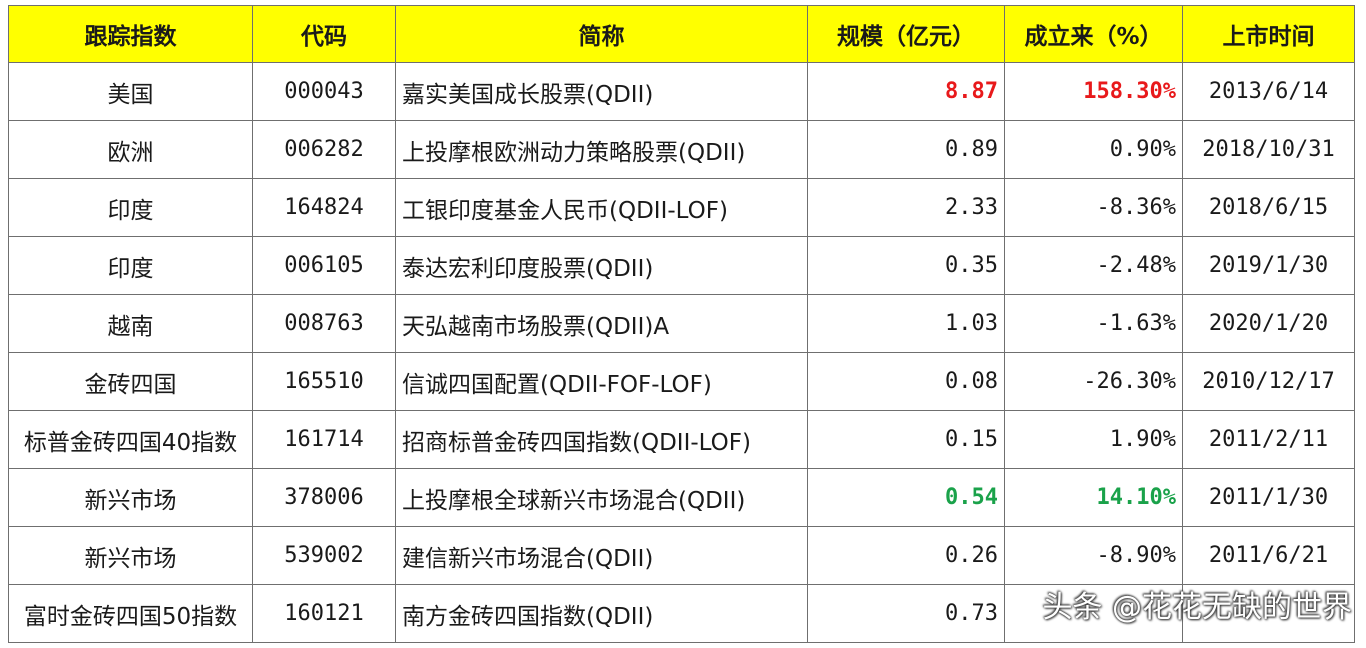 The height and width of the screenshot is (648, 1366). What do you see at coordinates (324, 91) in the screenshot?
I see `cell-code: 000043` at bounding box center [324, 91].